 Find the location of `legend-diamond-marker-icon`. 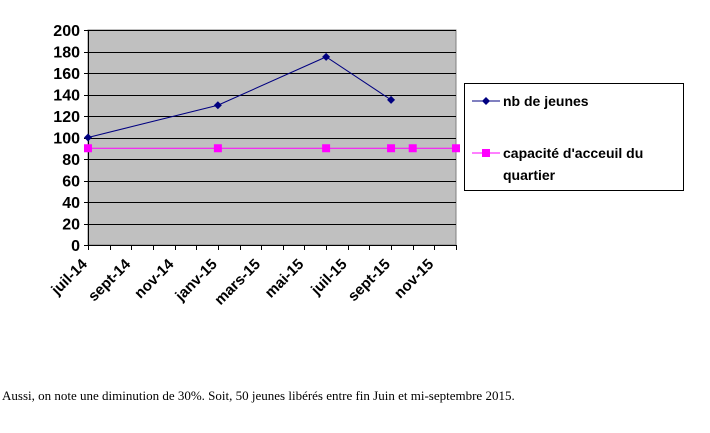

legend-diamond-marker-icon is located at coordinates (486, 101).